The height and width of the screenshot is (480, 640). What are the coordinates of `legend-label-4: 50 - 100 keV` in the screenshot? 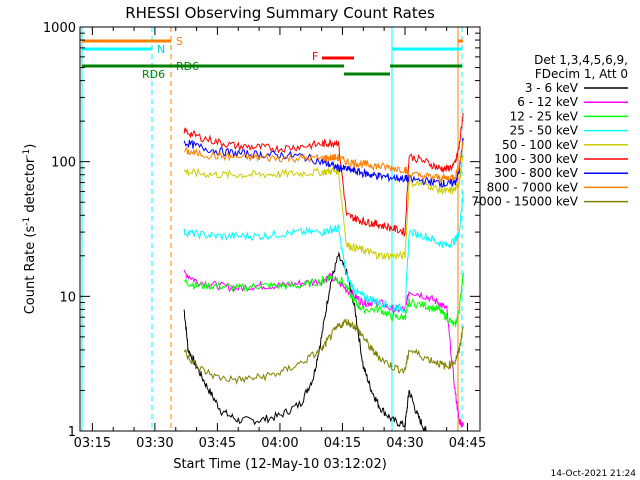 It's located at (540, 145).